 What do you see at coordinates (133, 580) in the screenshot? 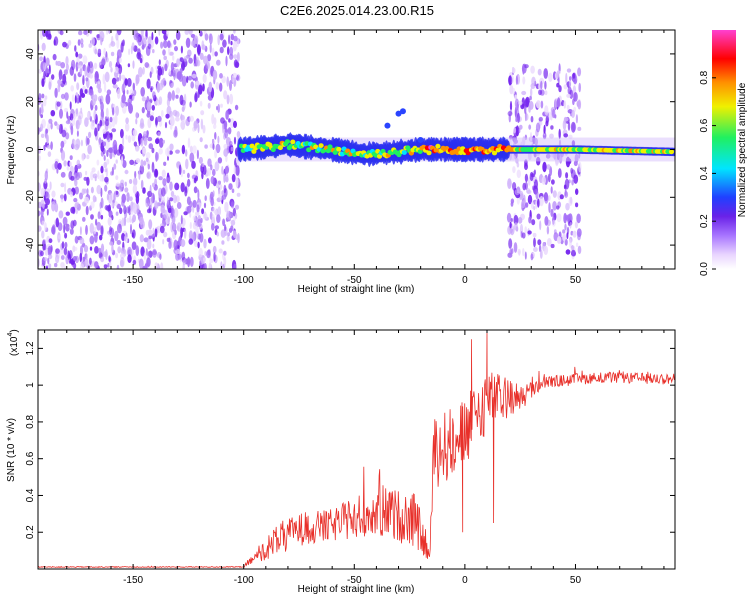
I see `snr-xtick-label: -150` at bounding box center [133, 580].